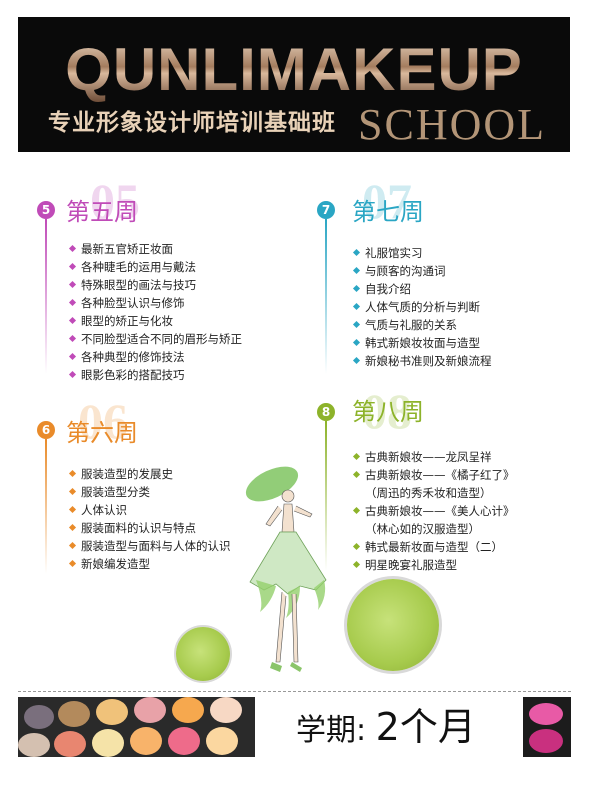 This screenshot has height=800, width=589. Describe the element at coordinates (46, 296) in the screenshot. I see `week-5-line` at that location.